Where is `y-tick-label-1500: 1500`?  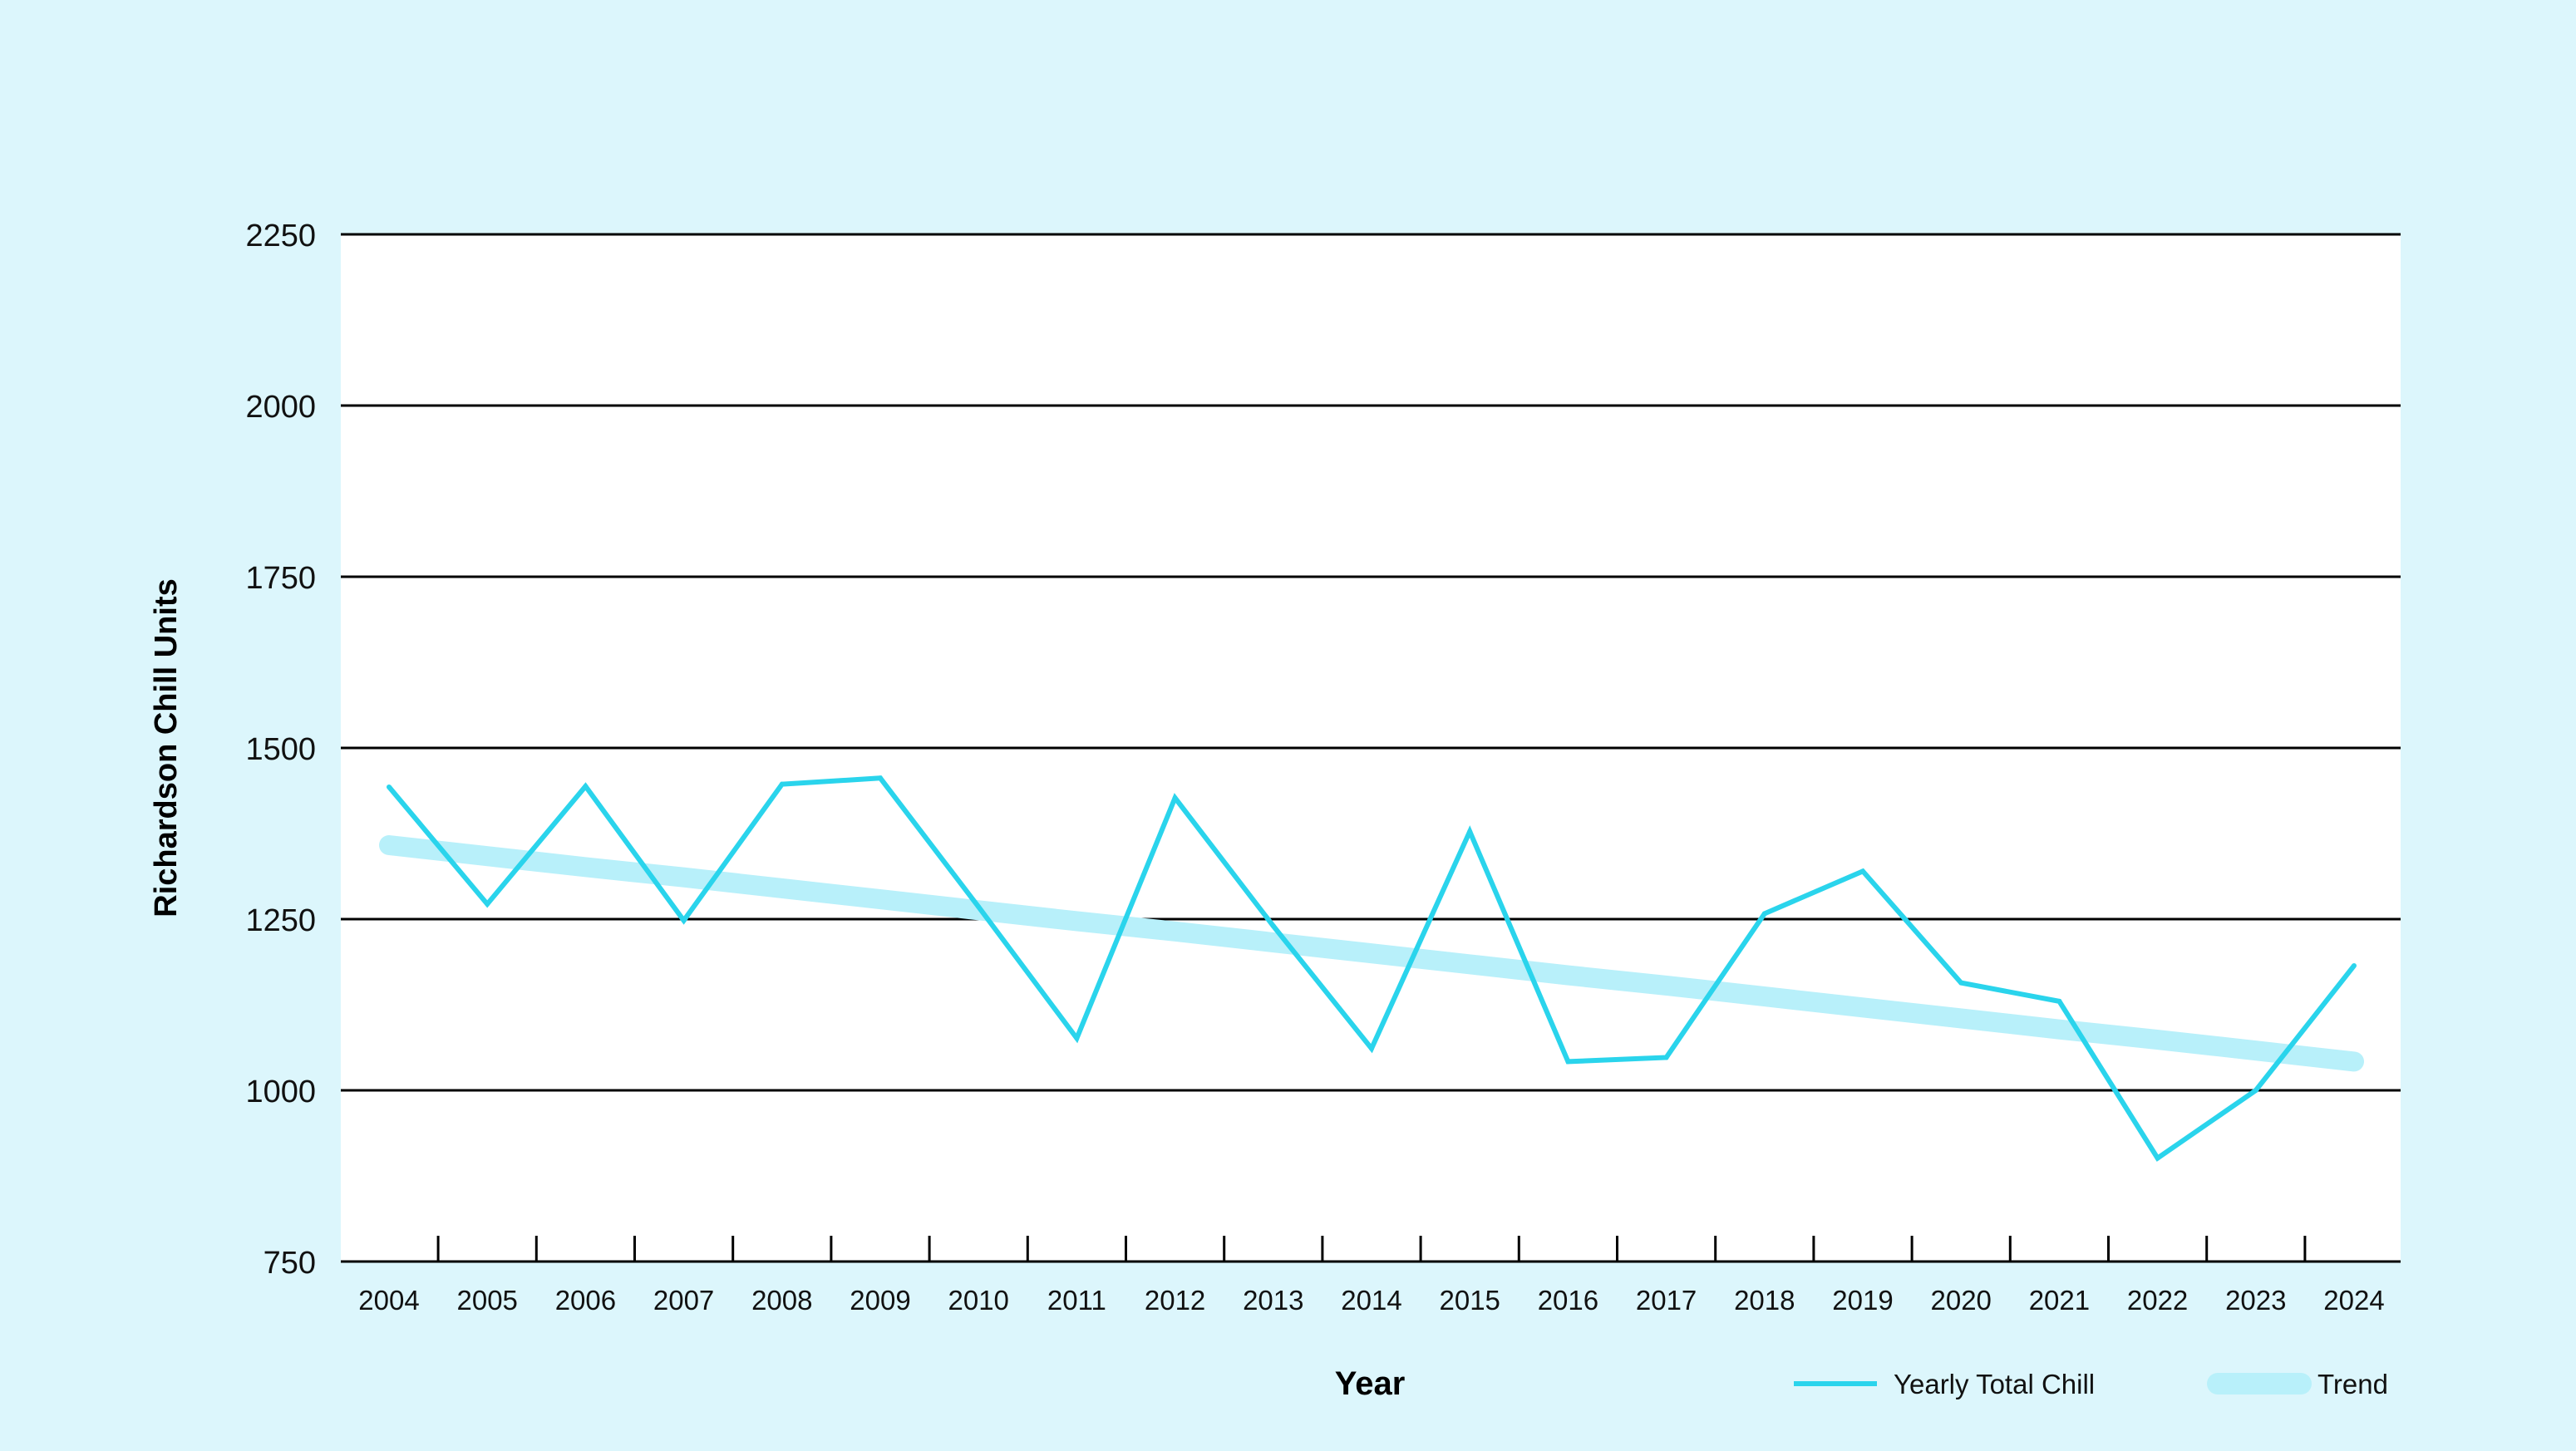 y-tick-label-1500: 1500 is located at coordinates (280, 749).